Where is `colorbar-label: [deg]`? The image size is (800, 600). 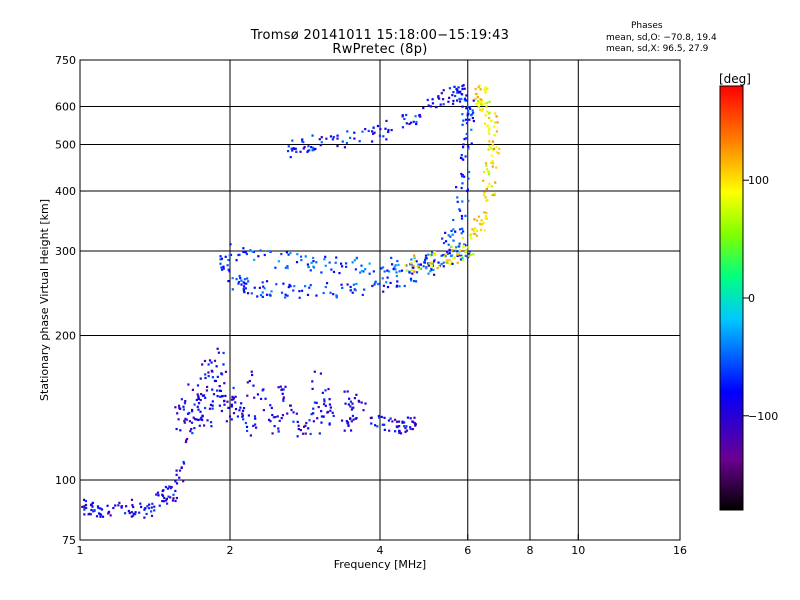 colorbar-label: [deg] is located at coordinates (735, 79).